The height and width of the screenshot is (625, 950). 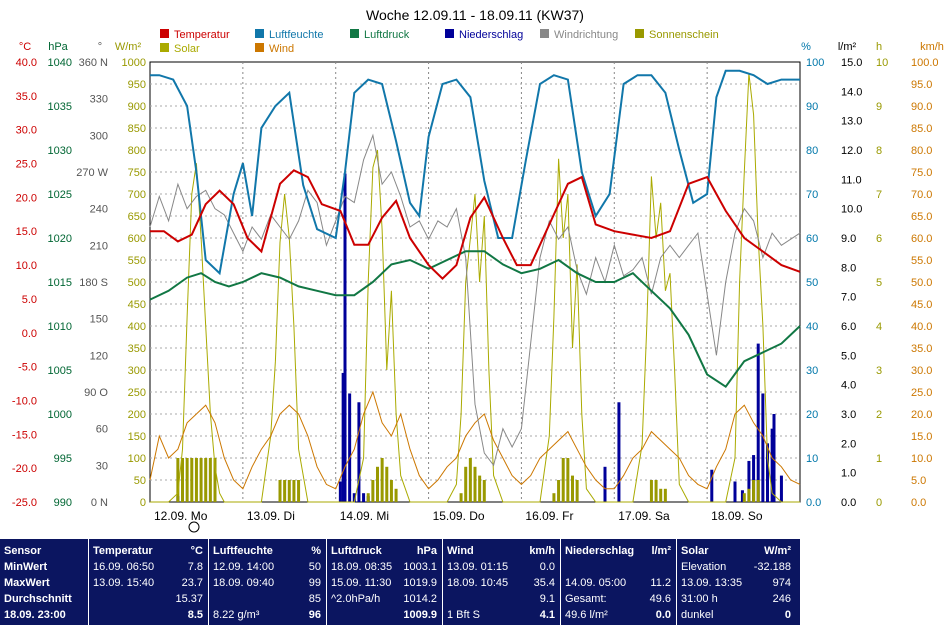 I want to click on rain-current: 0.0, so click(x=663, y=615).